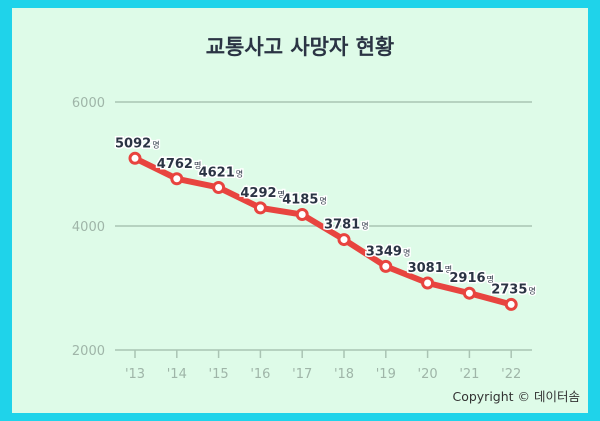 This screenshot has height=421, width=600. What do you see at coordinates (221, 172) in the screenshot?
I see `data-label: 4621명` at bounding box center [221, 172].